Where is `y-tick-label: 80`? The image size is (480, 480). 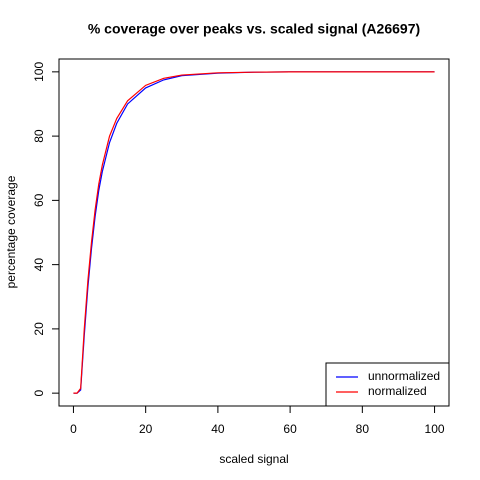
y-tick-label: 80 is located at coordinates (39, 136).